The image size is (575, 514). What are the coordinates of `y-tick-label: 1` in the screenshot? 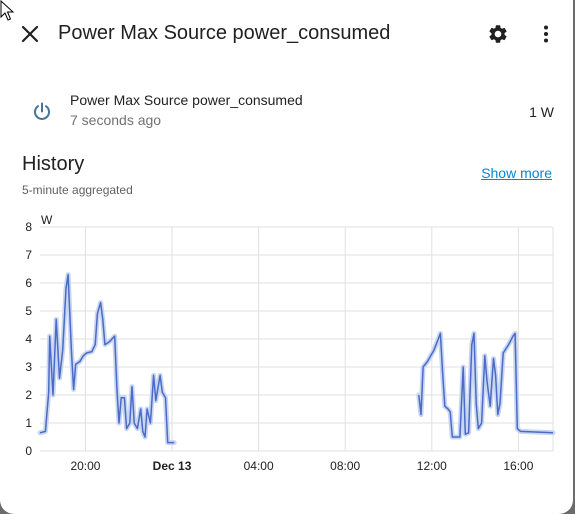 It's located at (28, 423).